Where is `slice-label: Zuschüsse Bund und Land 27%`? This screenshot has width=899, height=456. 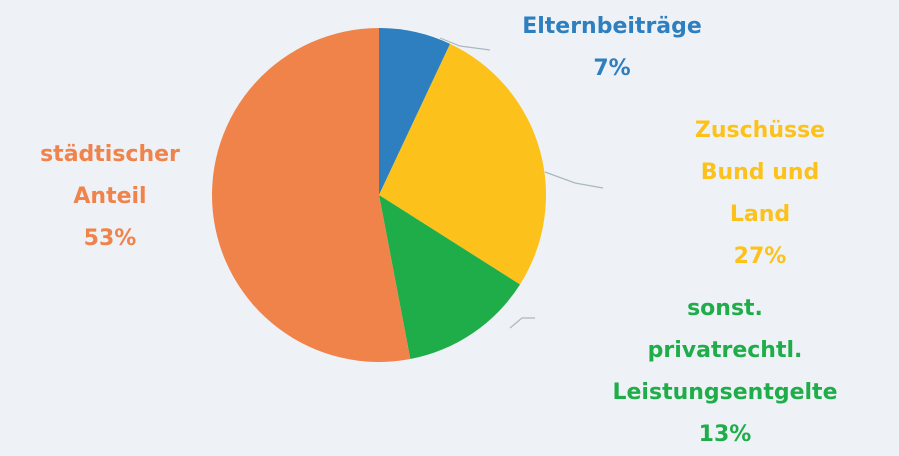
slice-label: Zuschüsse Bund und Land 27% is located at coordinates (760, 194).